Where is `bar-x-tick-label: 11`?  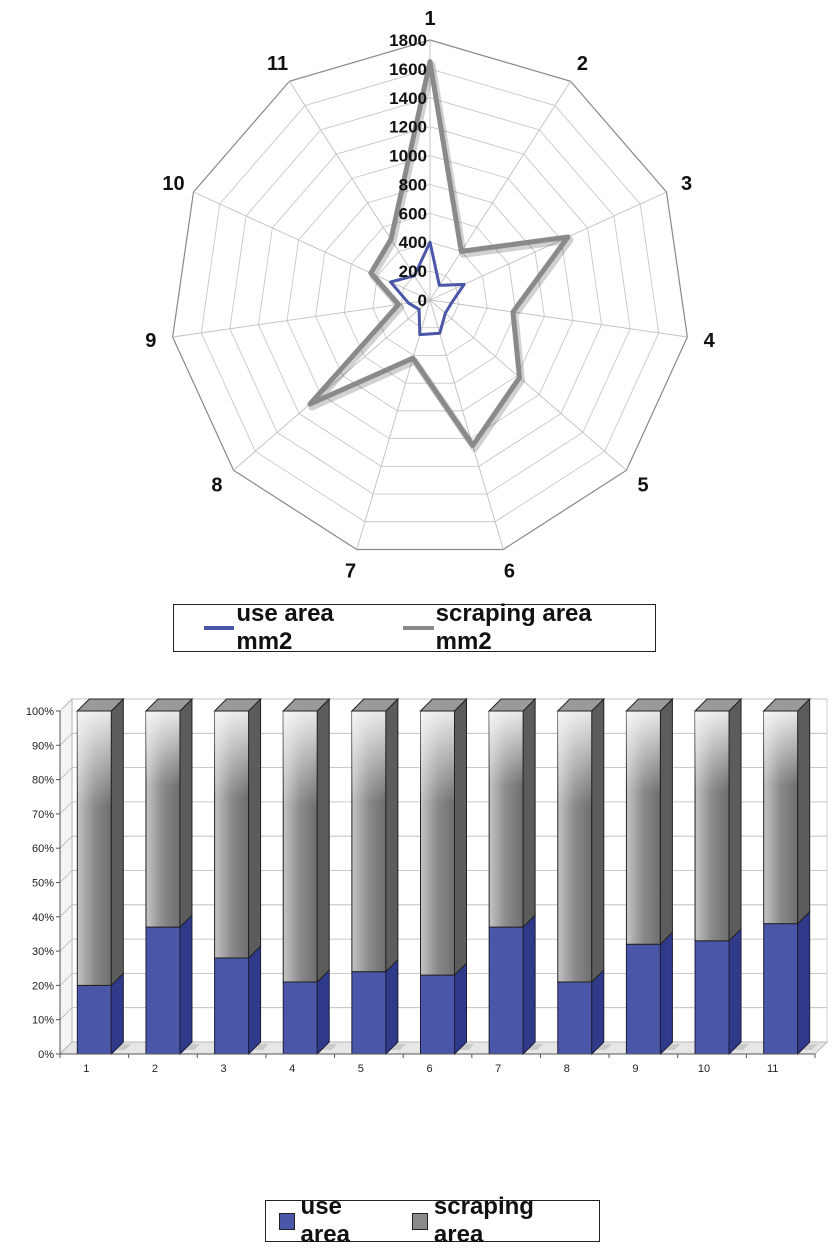 bar-x-tick-label: 11 is located at coordinates (772, 1069).